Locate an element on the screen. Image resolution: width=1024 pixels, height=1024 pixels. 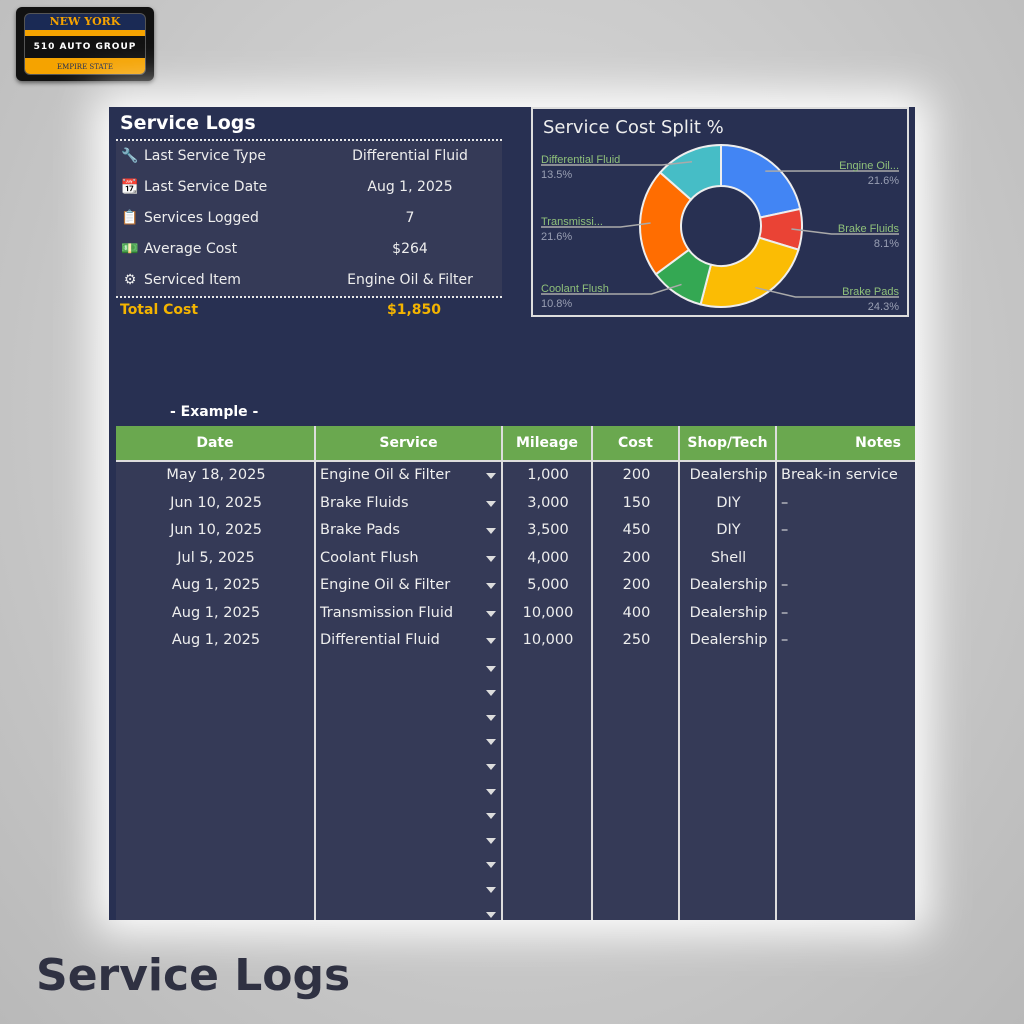
summary-row: 📋 Services Logged 7 is located at coordinates (309, 218).